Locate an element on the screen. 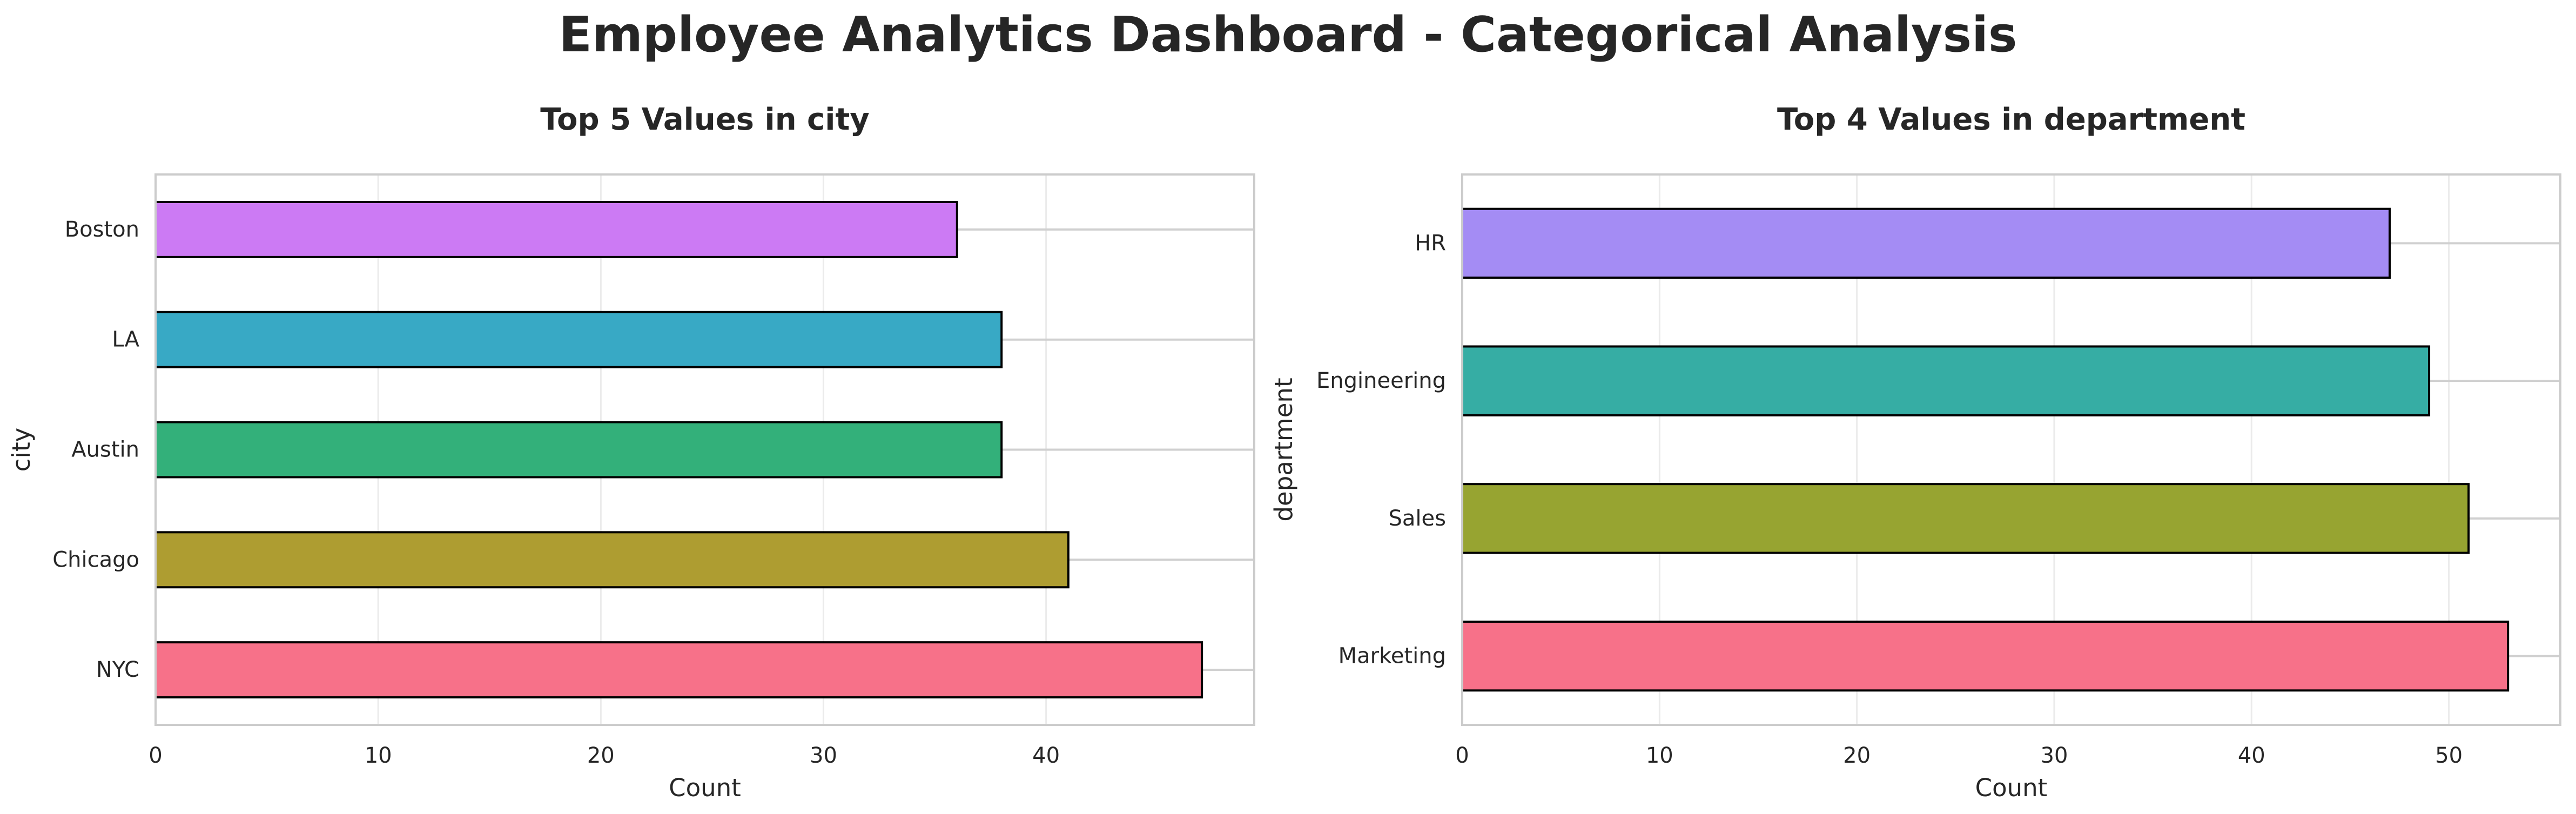  chart-1-bar-austin is located at coordinates (578, 450).